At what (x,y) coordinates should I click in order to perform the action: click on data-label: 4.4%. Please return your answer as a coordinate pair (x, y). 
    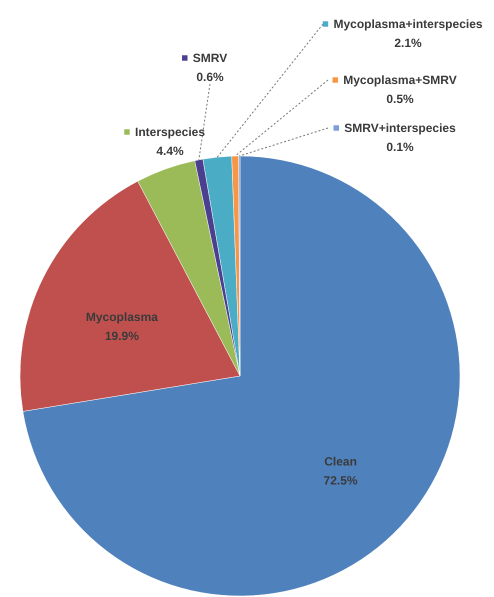
    Looking at the image, I should click on (170, 151).